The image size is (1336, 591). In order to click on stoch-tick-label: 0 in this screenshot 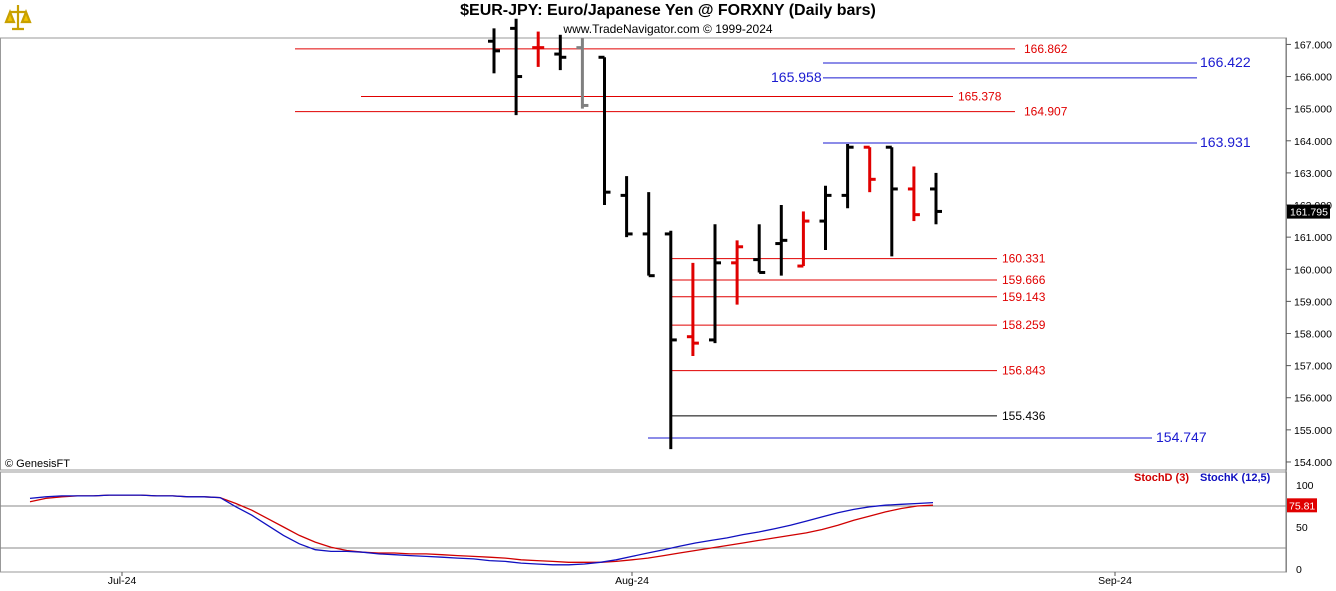, I will do `click(1299, 570)`.